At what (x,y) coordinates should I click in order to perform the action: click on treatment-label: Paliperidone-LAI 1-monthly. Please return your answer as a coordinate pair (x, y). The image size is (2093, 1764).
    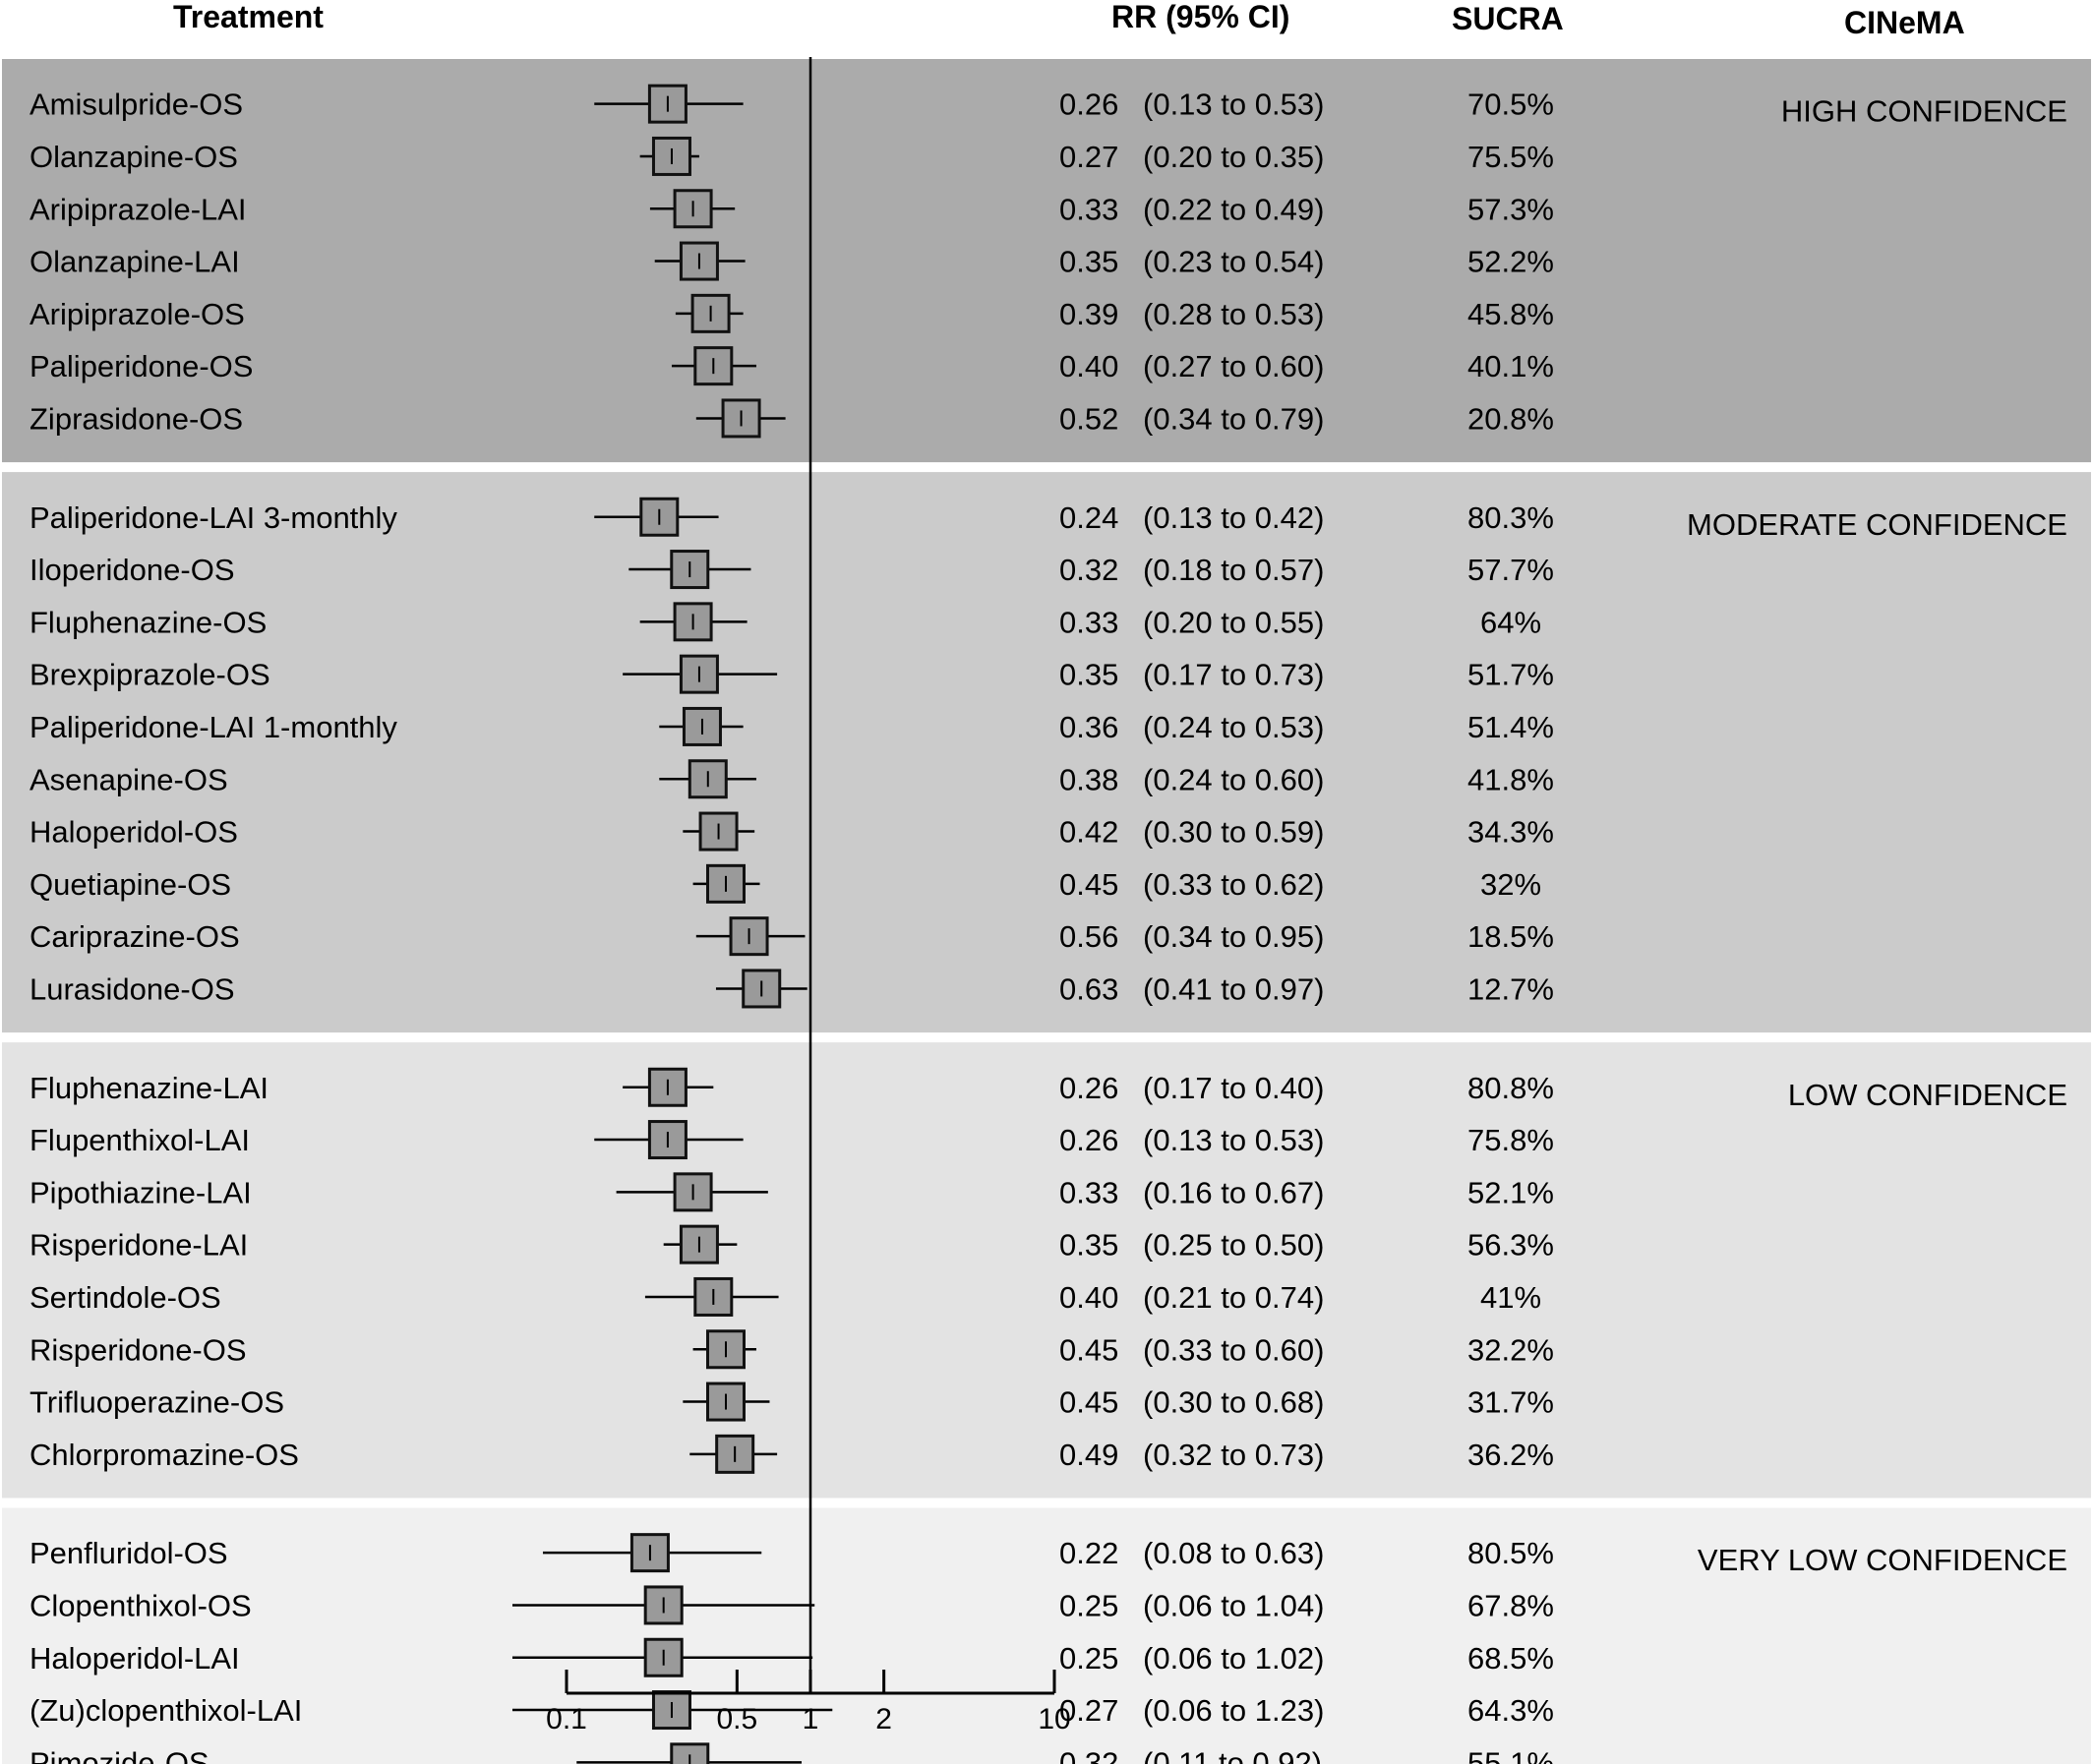
    Looking at the image, I should click on (213, 727).